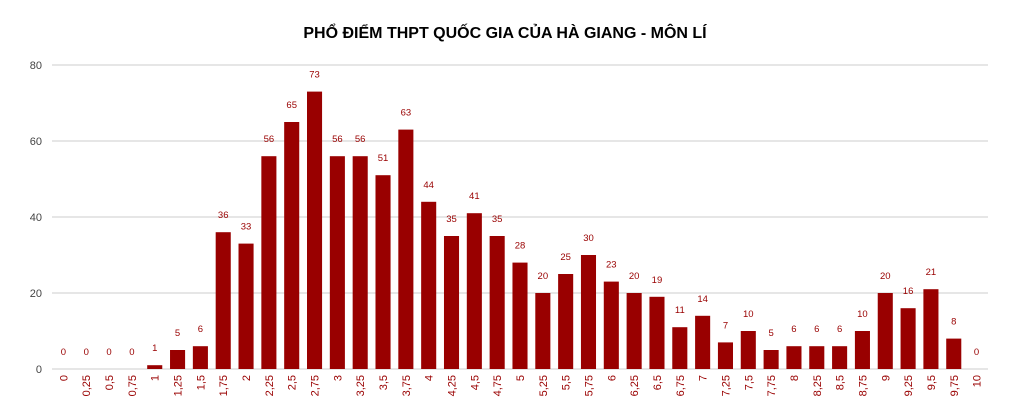 The width and height of the screenshot is (1009, 418). Describe the element at coordinates (863, 385) in the screenshot. I see `x-tick-label: 8,75` at that location.